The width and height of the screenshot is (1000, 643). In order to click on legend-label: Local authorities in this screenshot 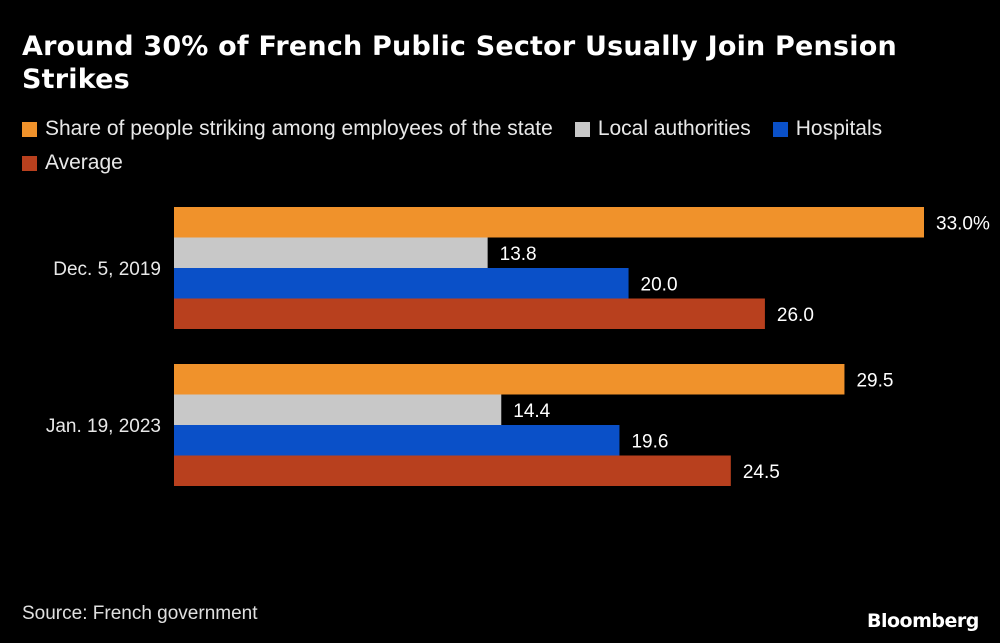, I will do `click(674, 128)`.